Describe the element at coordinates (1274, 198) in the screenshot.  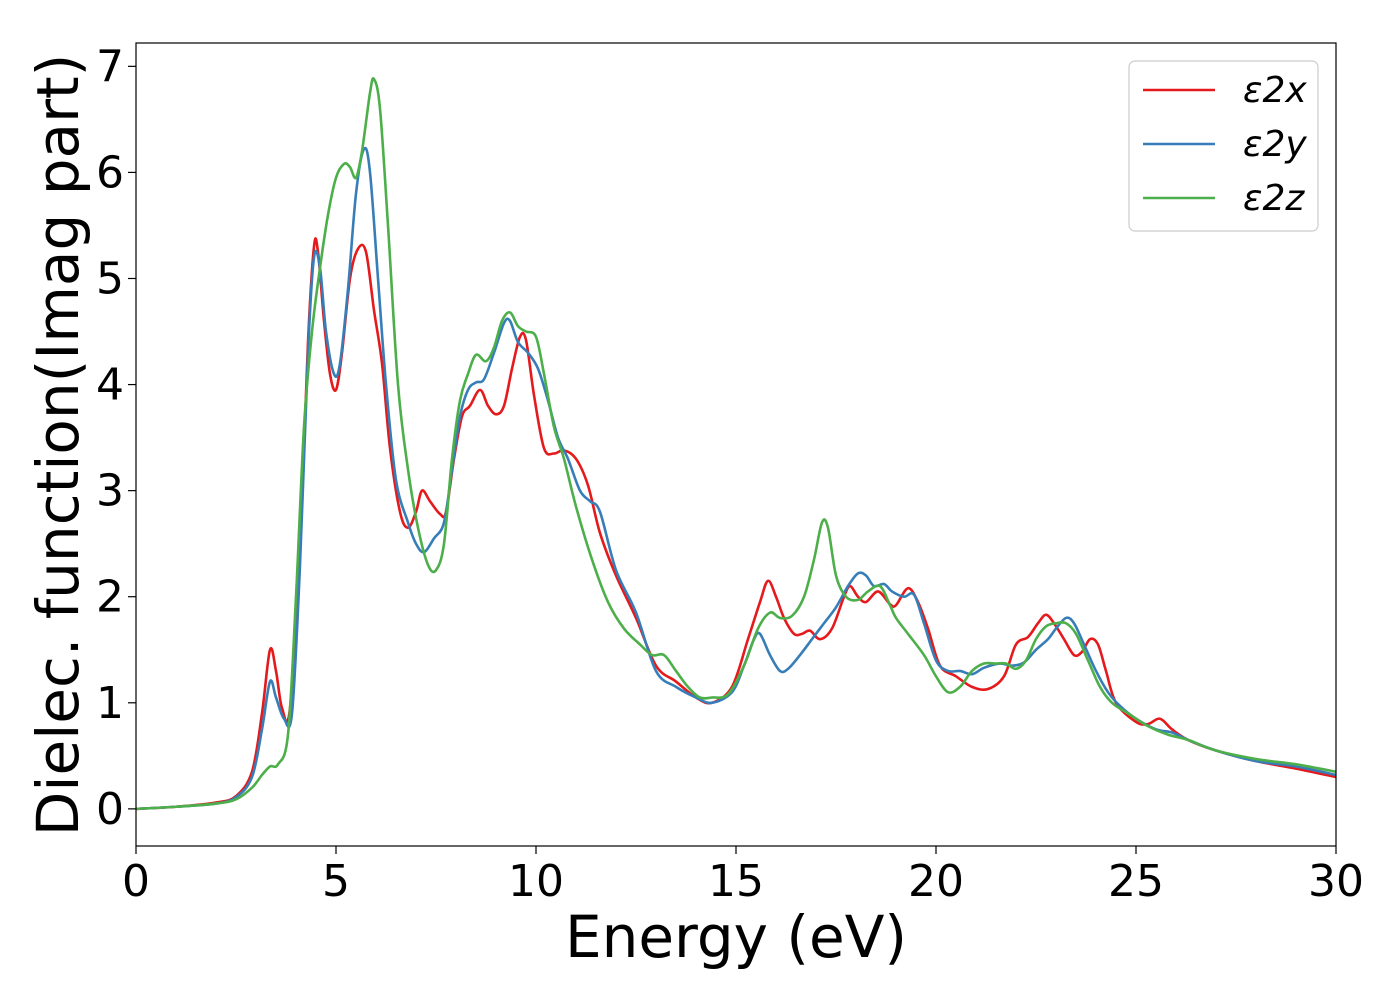
I see `legend-label-3: ε2z` at that location.